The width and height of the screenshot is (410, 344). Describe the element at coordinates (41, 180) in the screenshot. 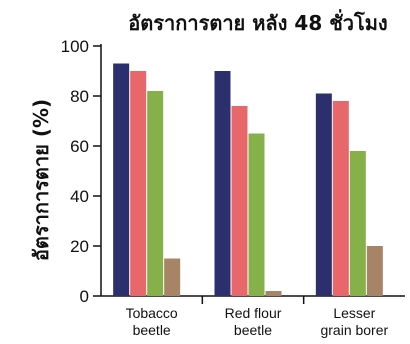

I see `y-axis-label: อัตราการตาย (%)` at that location.